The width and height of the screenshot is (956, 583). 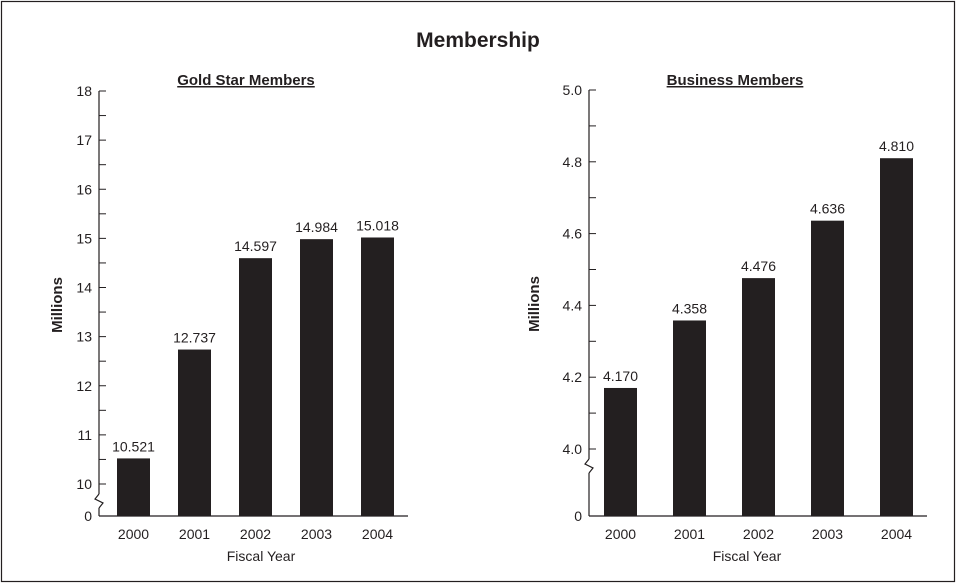 What do you see at coordinates (133, 534) in the screenshot?
I see `gold-star-x-tick-label: 2000` at bounding box center [133, 534].